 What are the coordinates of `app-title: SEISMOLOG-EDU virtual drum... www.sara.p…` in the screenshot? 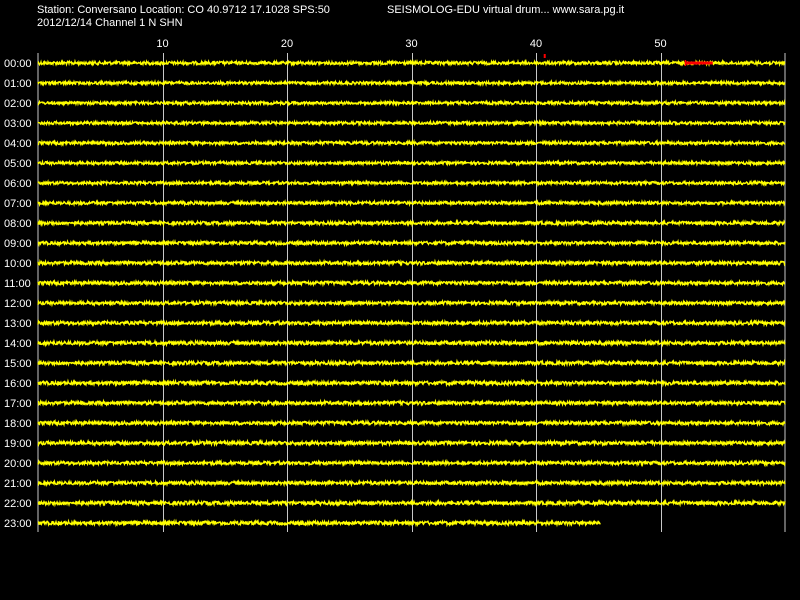 It's located at (506, 10).